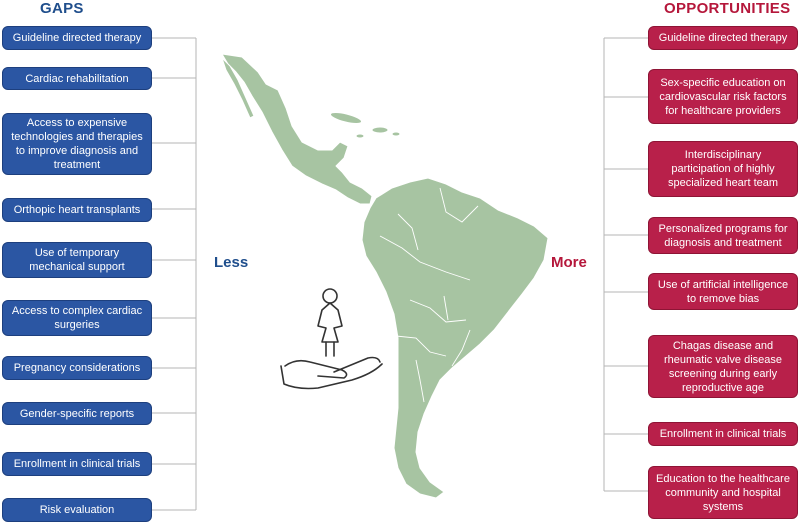  Describe the element at coordinates (231, 262) in the screenshot. I see `less-label: Less` at that location.